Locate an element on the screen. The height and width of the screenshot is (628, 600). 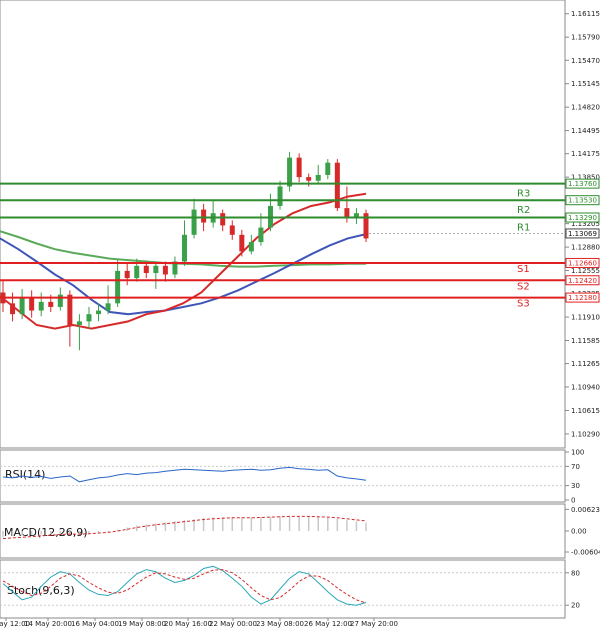
stochastic-lines is located at coordinates (282, 585).